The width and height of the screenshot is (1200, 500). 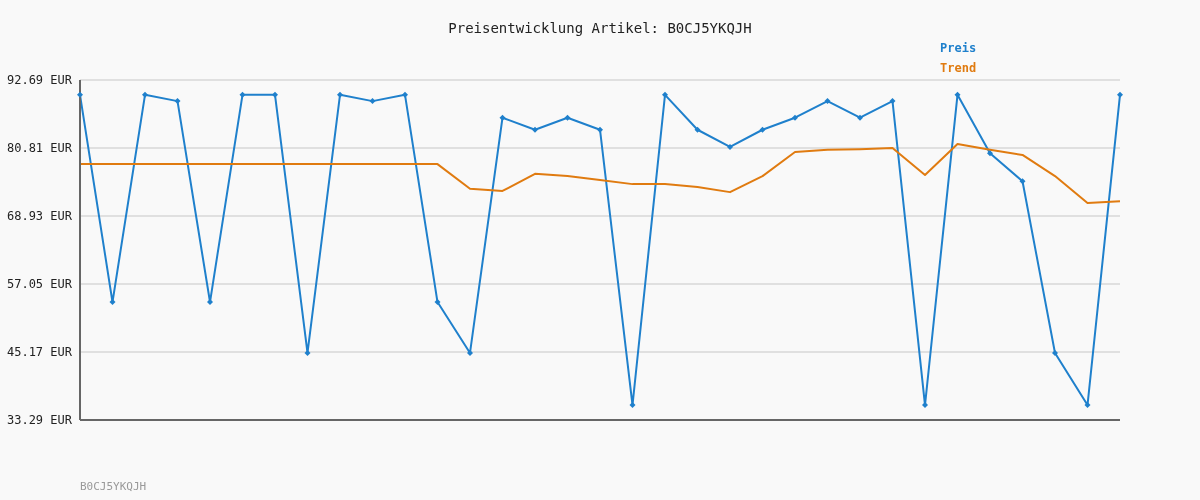 I want to click on chart-title: Preisentwicklung Artikel: B0CJ5YKQJH, so click(x=600, y=28).